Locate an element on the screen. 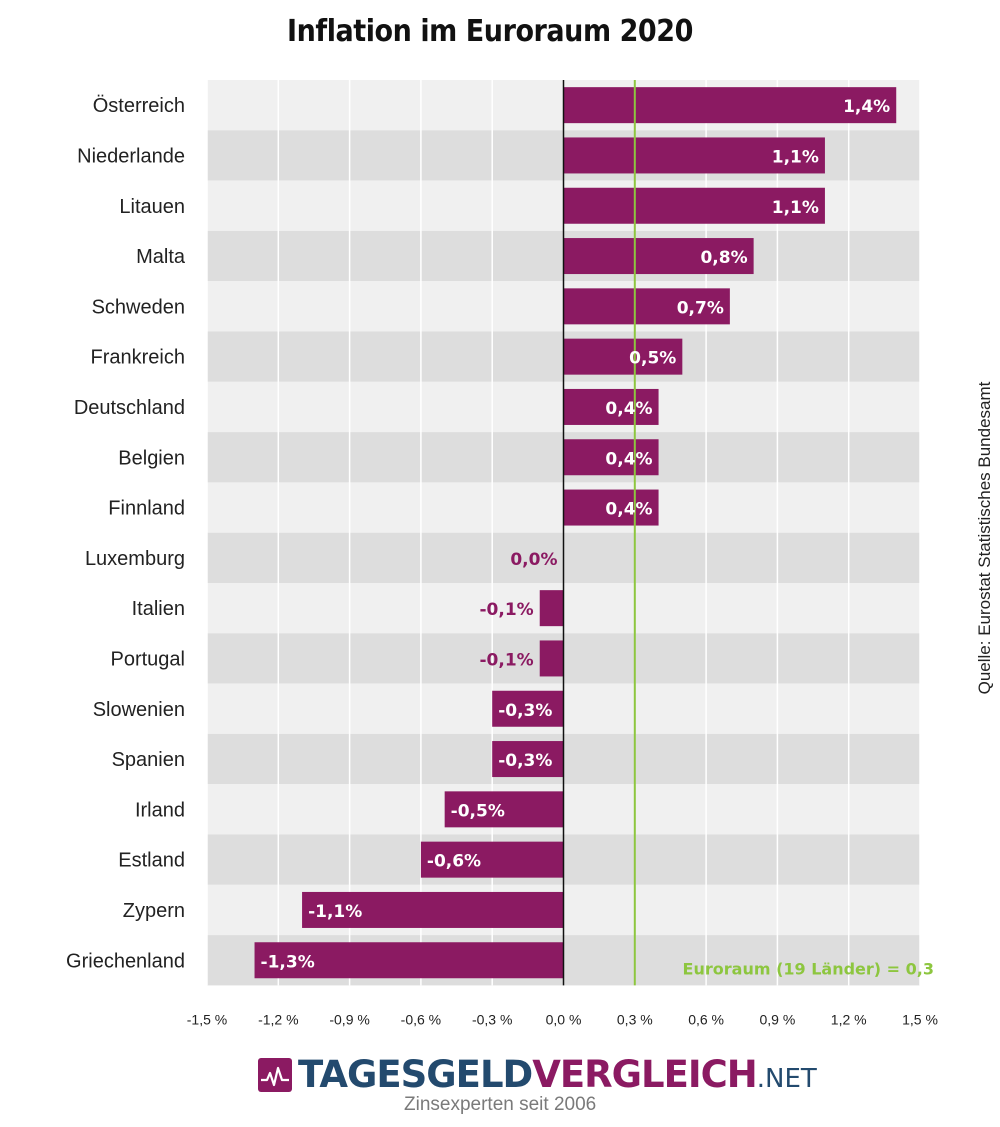 The height and width of the screenshot is (1127, 1000). category-label: Italien is located at coordinates (158, 609).